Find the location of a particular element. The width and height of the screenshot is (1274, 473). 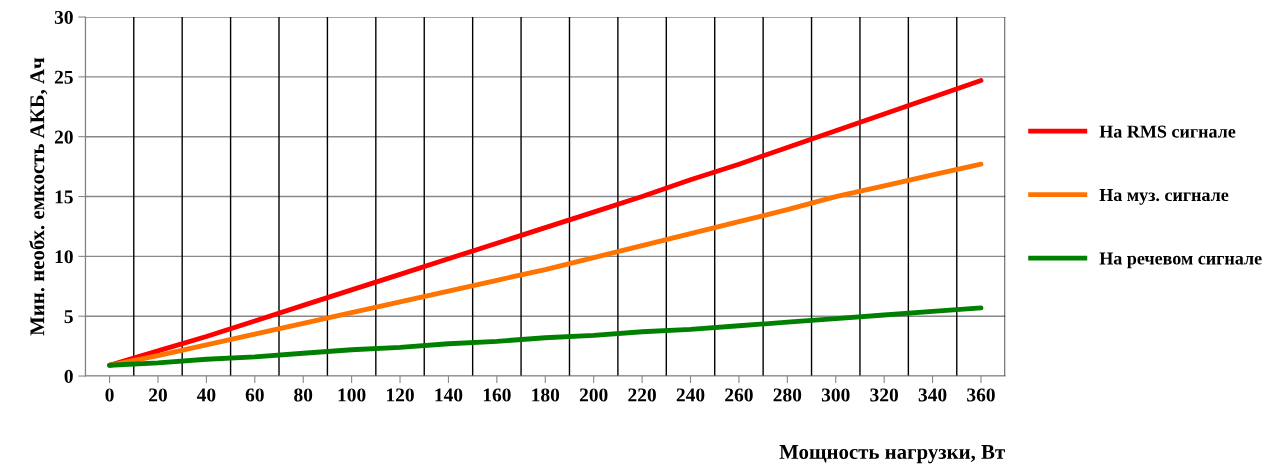

y-tick-label: 15 is located at coordinates (64, 197).